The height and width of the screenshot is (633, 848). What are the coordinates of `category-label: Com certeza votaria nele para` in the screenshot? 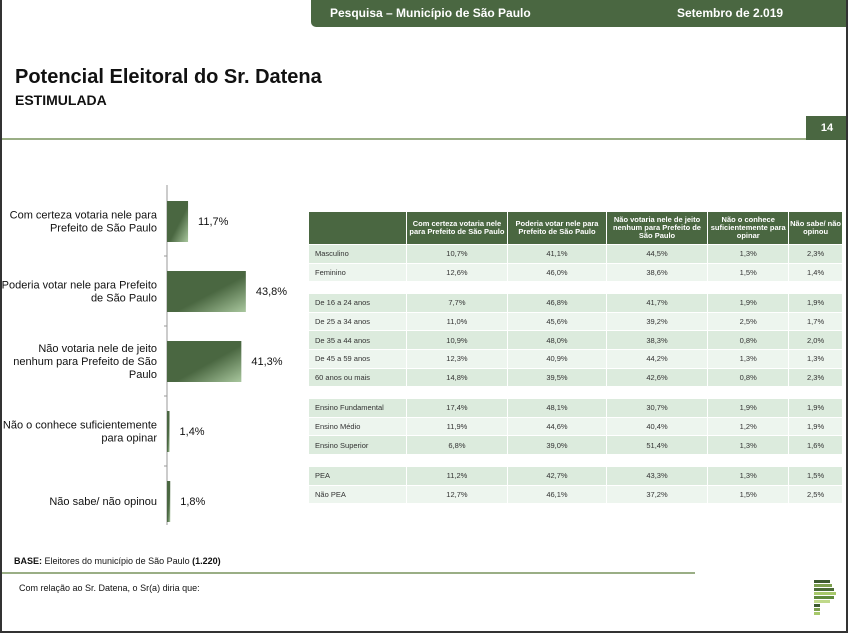 It's located at (84, 216).